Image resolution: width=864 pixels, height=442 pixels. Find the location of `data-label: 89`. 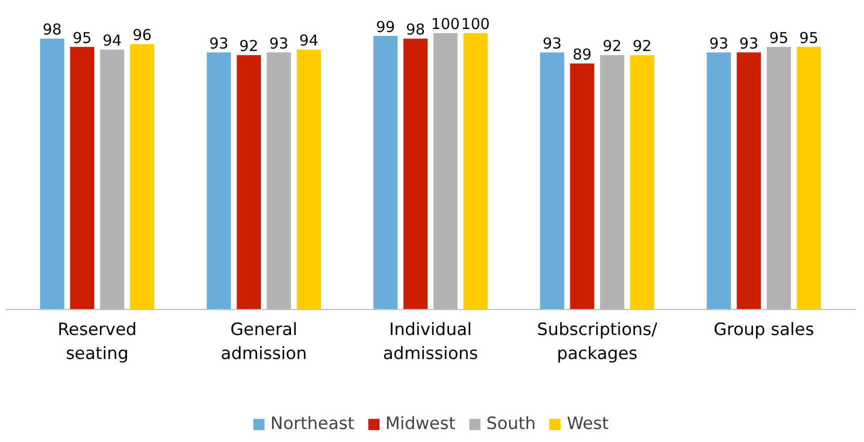

data-label: 89 is located at coordinates (582, 54).